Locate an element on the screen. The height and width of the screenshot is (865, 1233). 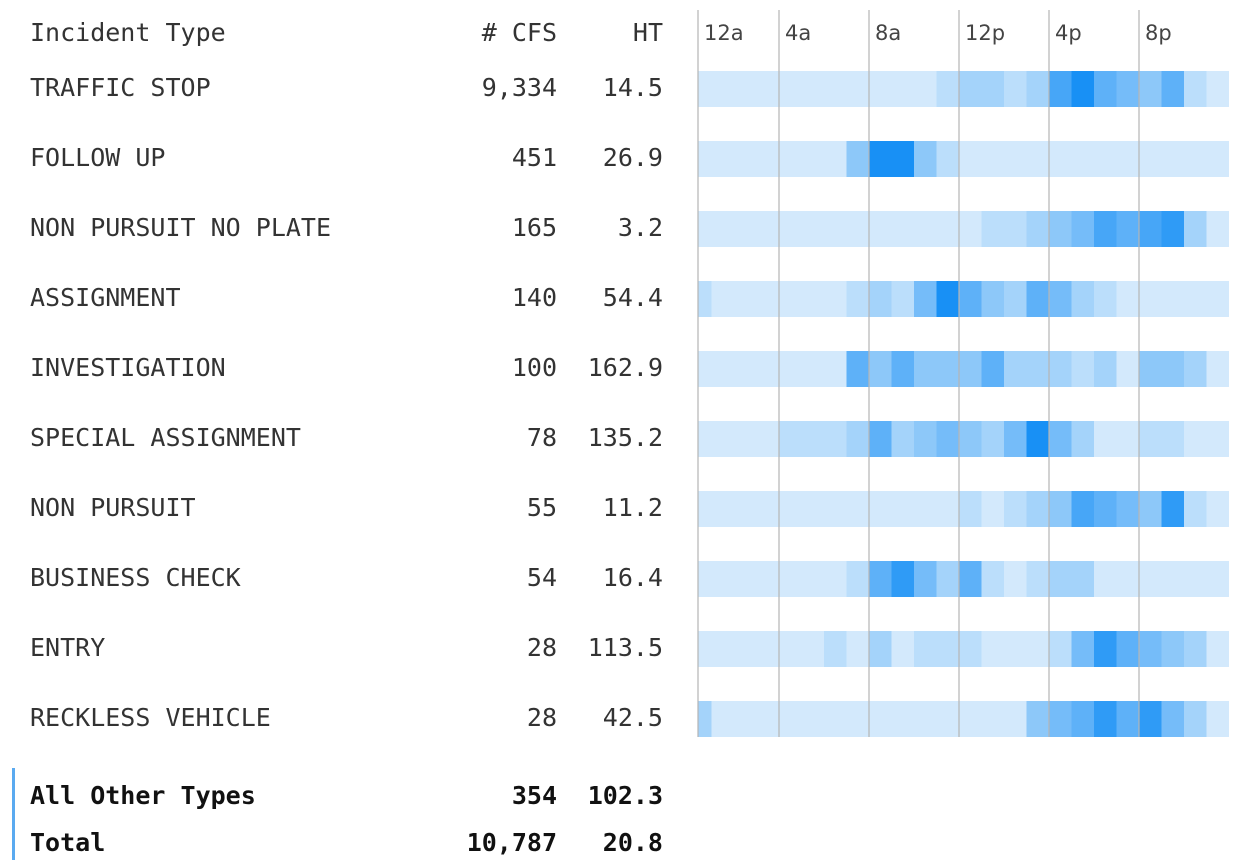
header-type: Incident Type is located at coordinates (128, 32).